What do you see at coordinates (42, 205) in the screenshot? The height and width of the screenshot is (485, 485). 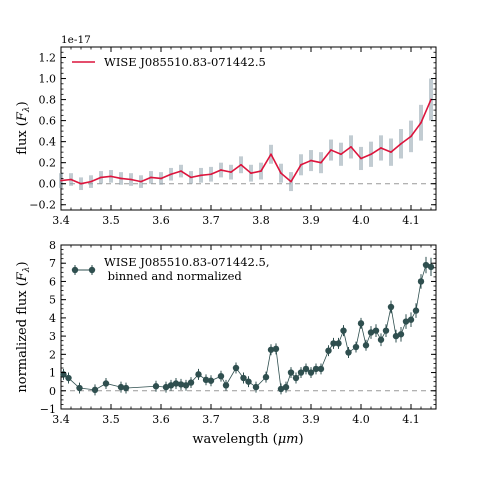 I see `top-y-tick-label: −0.2` at bounding box center [42, 205].